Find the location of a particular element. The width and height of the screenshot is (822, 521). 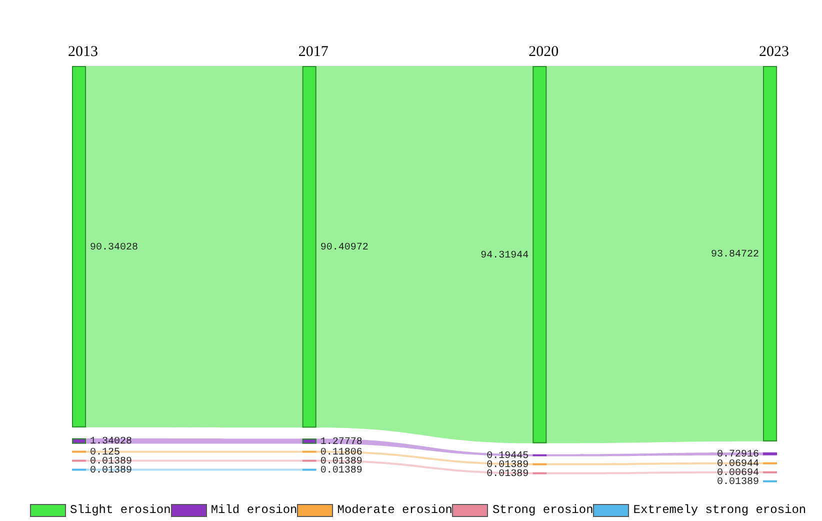

legend-label: Strong erosion is located at coordinates (543, 510).